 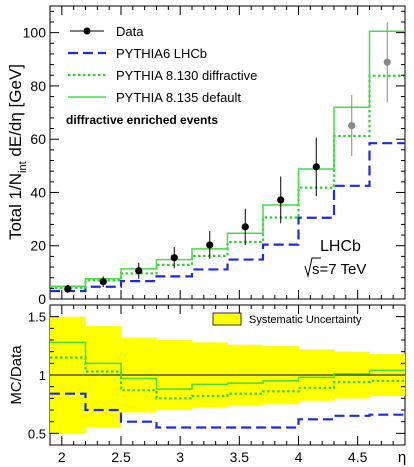 I want to click on legend-label-data: Data, so click(x=130, y=31).